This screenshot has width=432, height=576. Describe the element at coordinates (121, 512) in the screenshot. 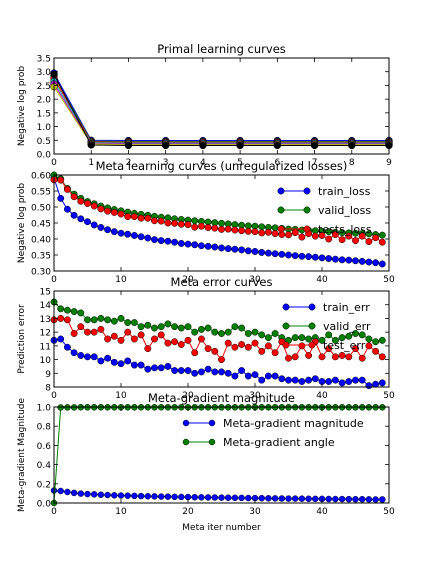

I see `x-tick-label: 10` at that location.